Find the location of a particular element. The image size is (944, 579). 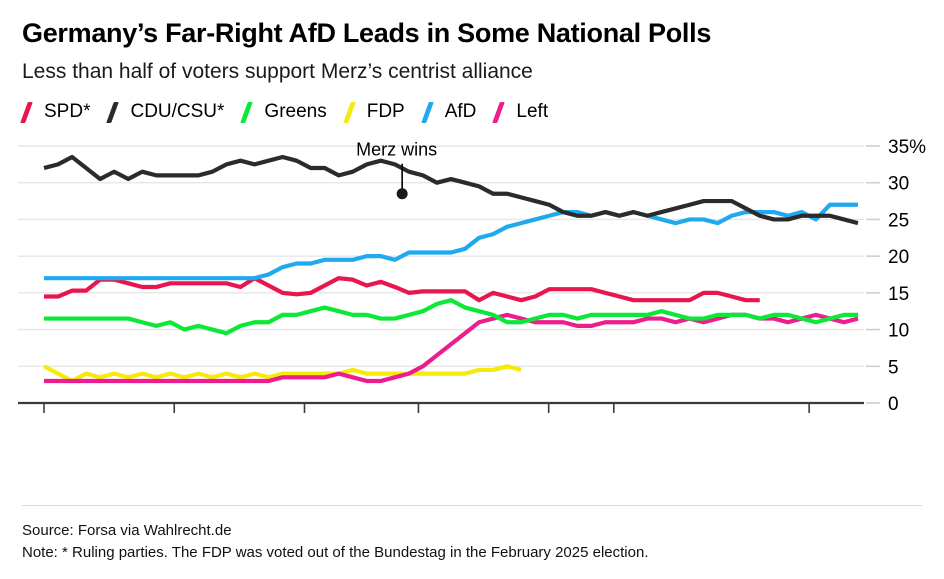

series-line-fdp is located at coordinates (282, 374).